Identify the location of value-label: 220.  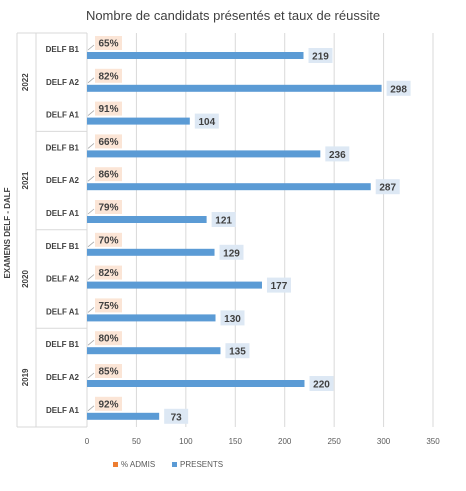
(321, 385).